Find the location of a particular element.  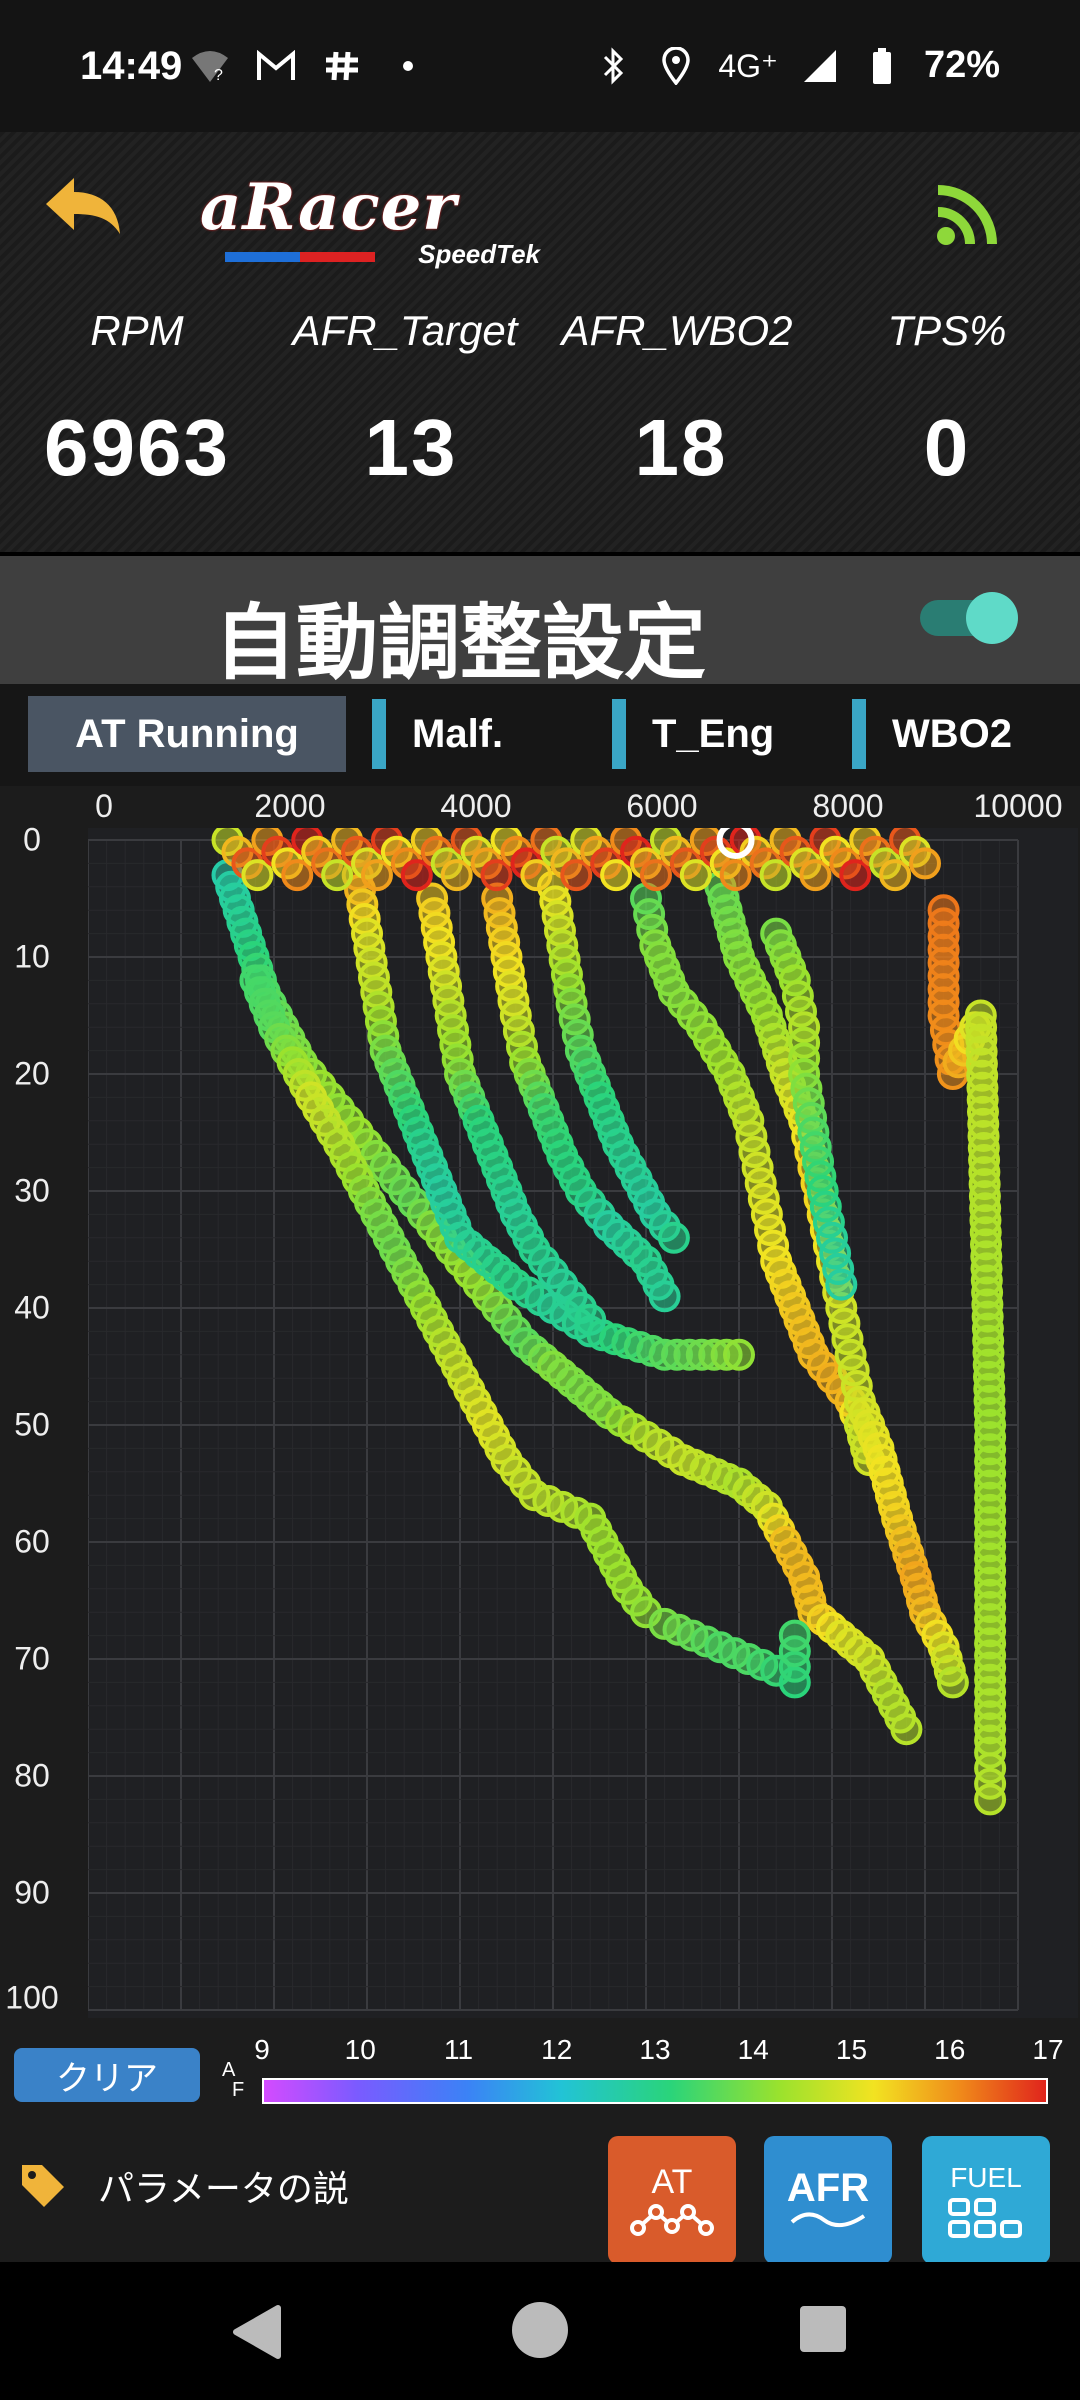

af-label-bottom: F is located at coordinates (238, 2090).